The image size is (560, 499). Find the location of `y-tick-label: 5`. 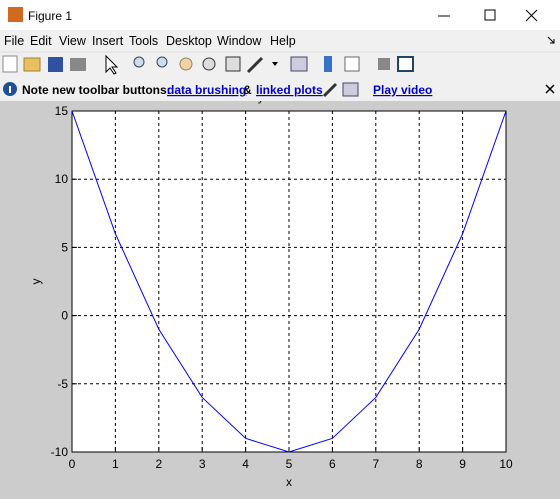

y-tick-label: 5 is located at coordinates (64, 247).